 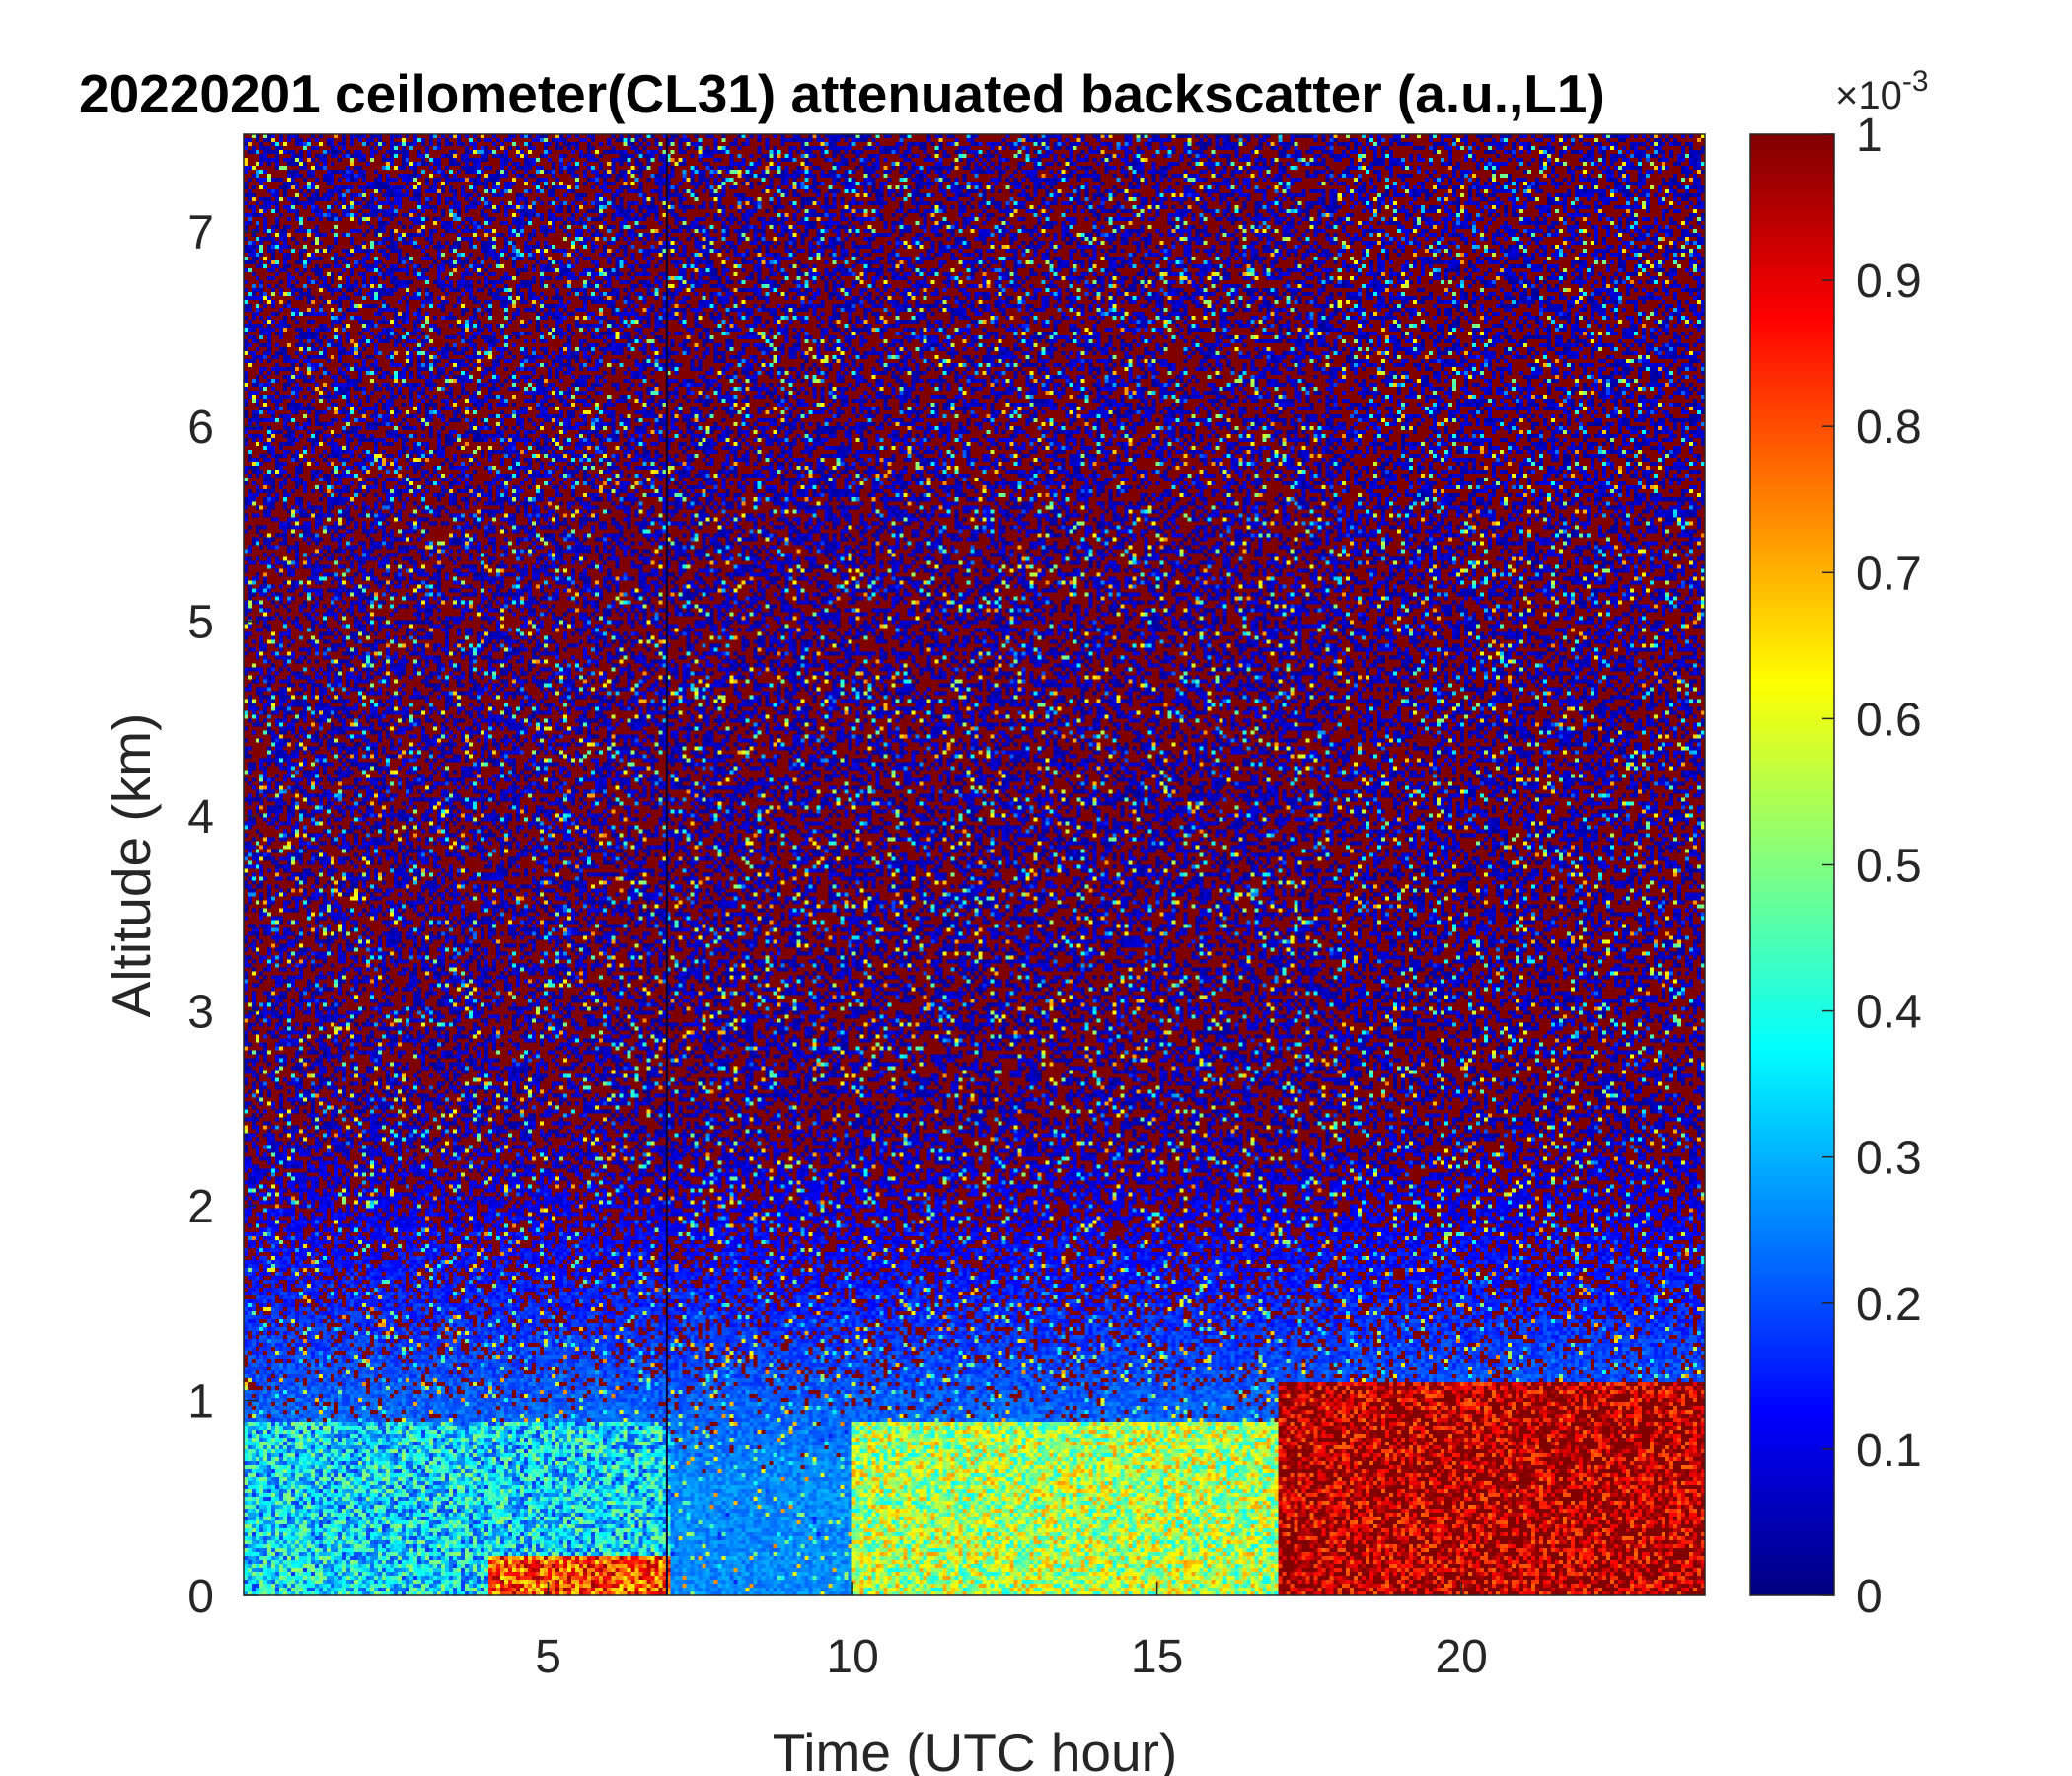 What do you see at coordinates (201, 428) in the screenshot?
I see `y-tick-label: 6` at bounding box center [201, 428].